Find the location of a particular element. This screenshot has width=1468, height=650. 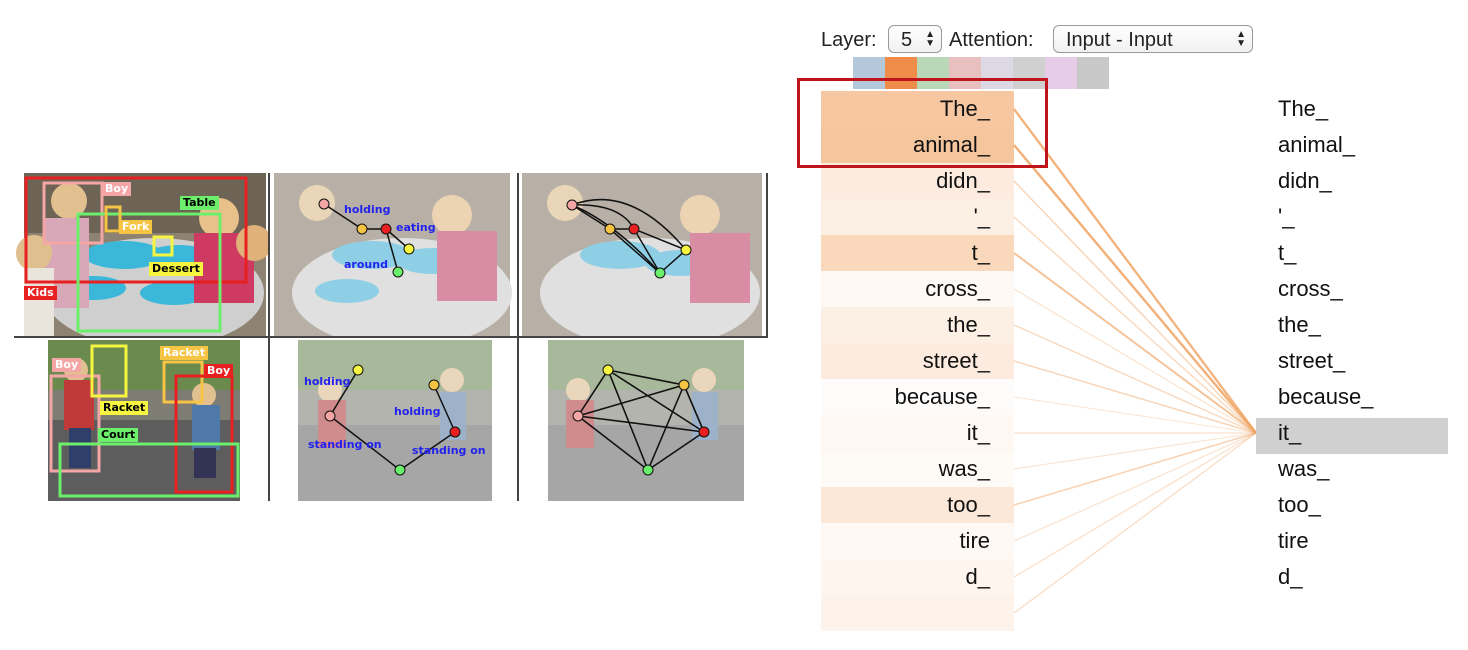

selected-token-highlight is located at coordinates (1352, 436).